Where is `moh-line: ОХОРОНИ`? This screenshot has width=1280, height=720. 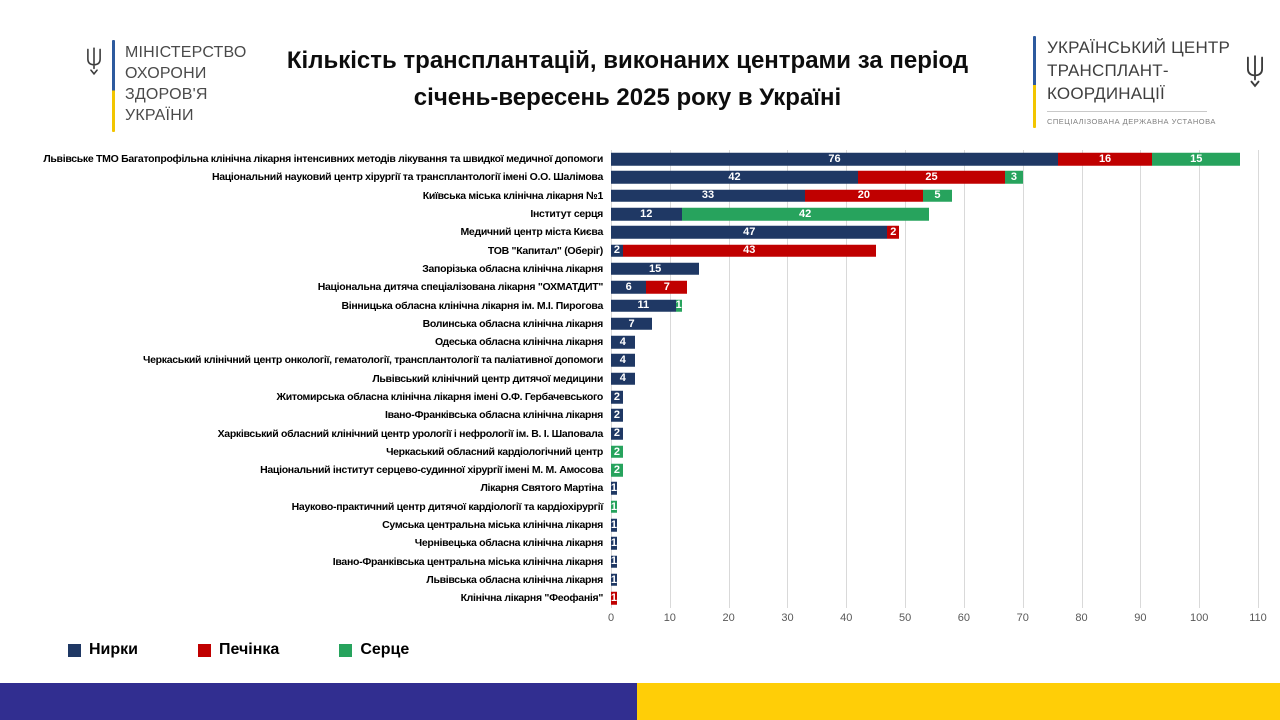 moh-line: ОХОРОНИ is located at coordinates (166, 73).